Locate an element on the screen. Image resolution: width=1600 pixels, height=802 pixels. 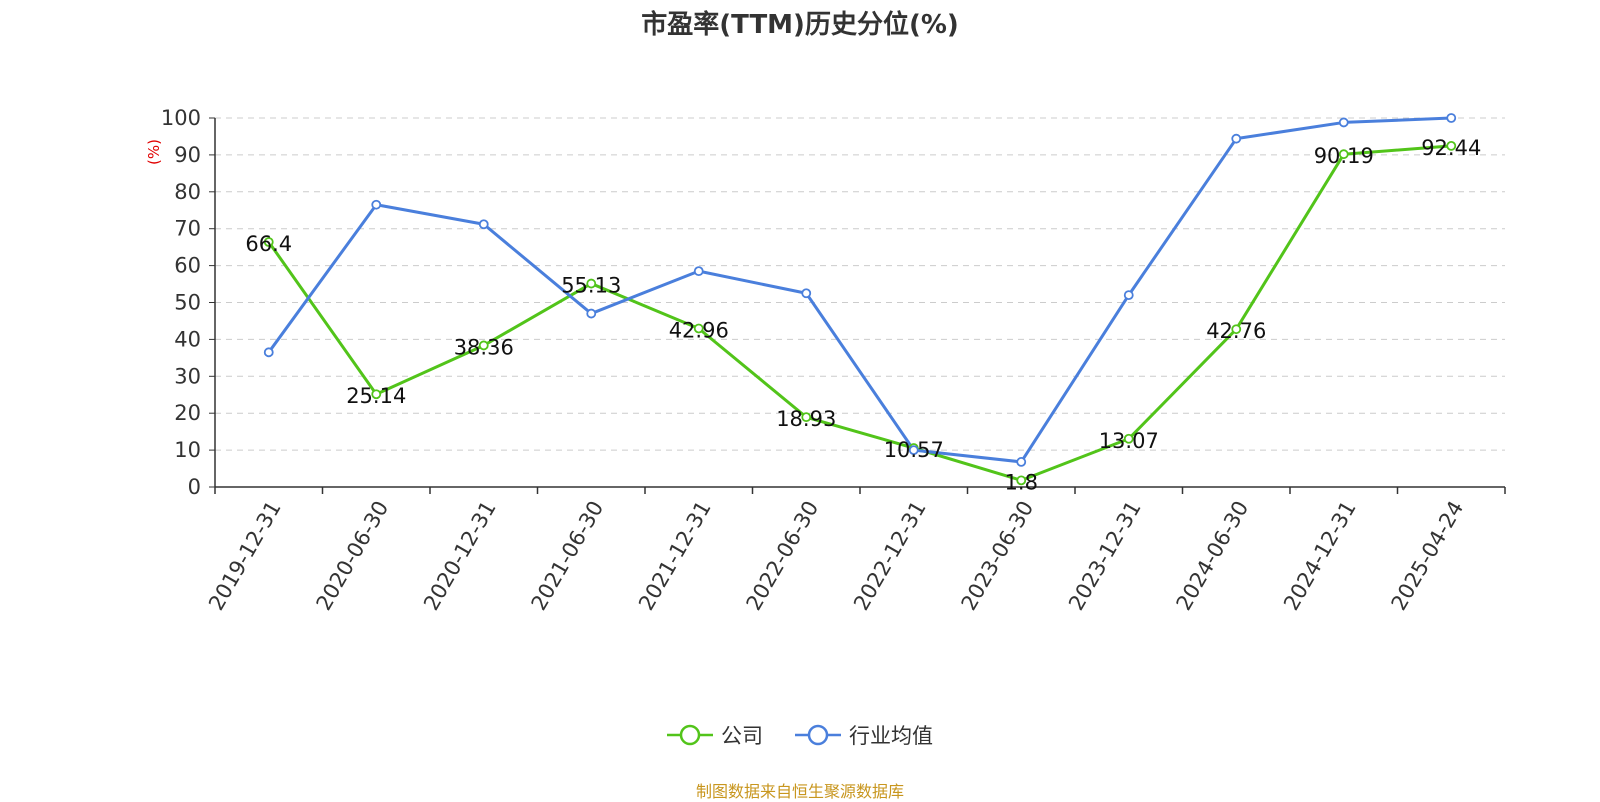
x-tick-label: 2019-12-31 is located at coordinates (245, 556).